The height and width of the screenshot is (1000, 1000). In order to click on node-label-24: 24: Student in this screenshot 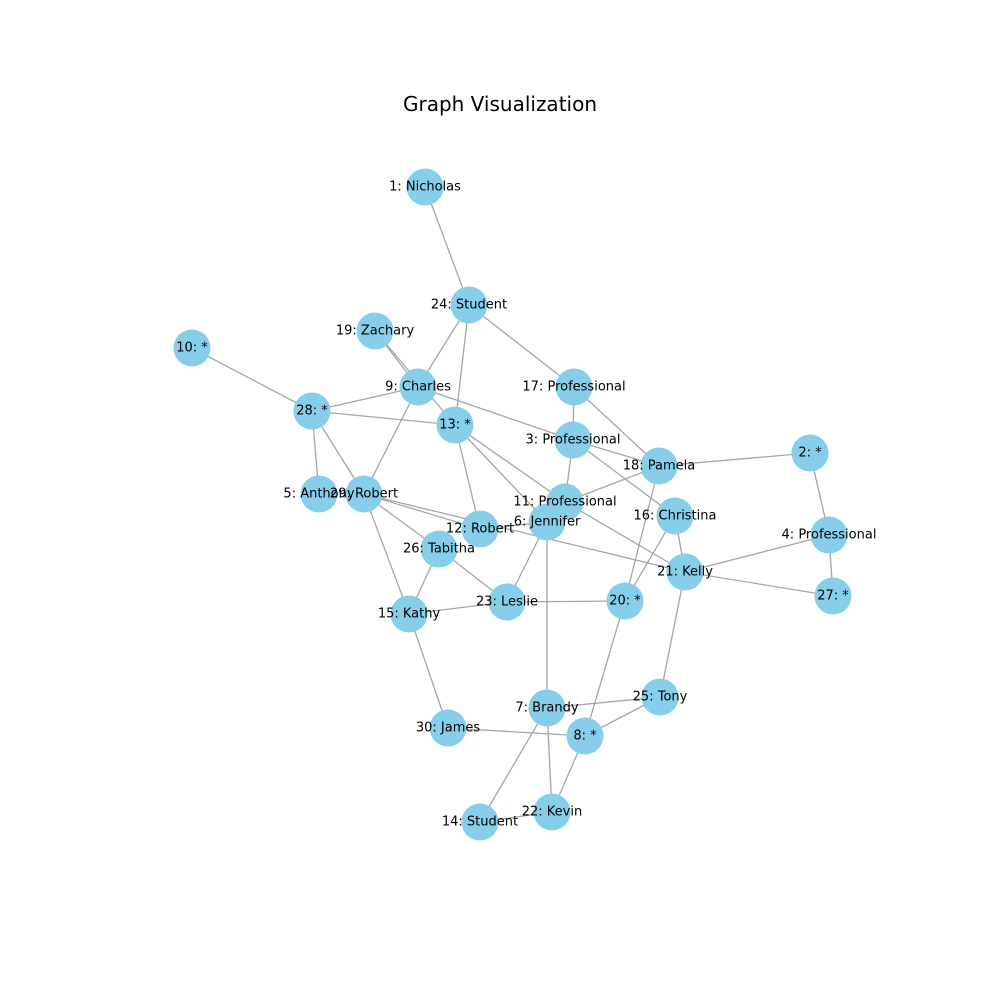, I will do `click(469, 305)`.